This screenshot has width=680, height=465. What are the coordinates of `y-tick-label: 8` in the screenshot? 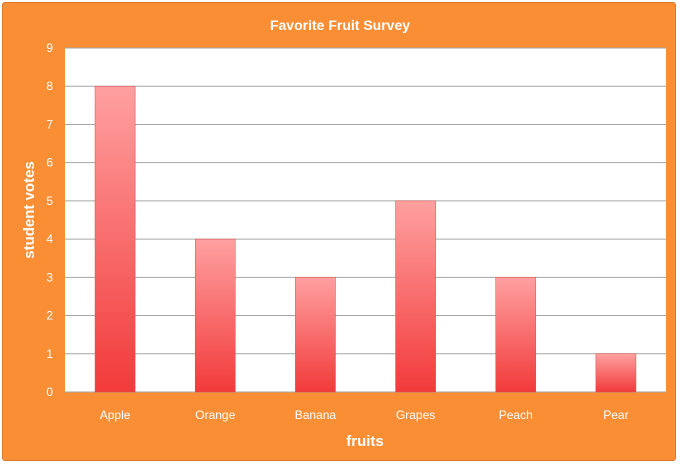 It's located at (49, 86).